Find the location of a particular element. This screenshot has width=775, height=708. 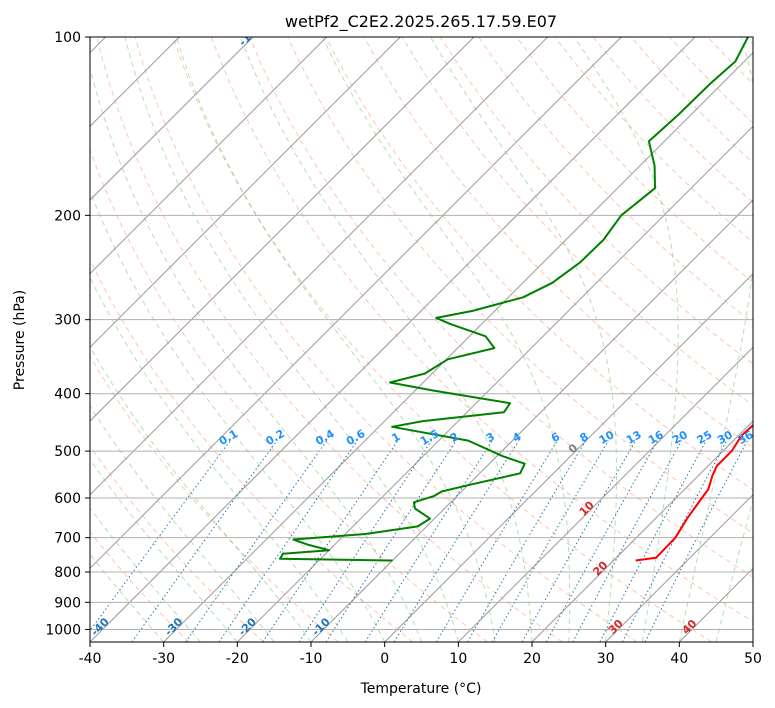

y-tick-label: 200 is located at coordinates (67, 216).